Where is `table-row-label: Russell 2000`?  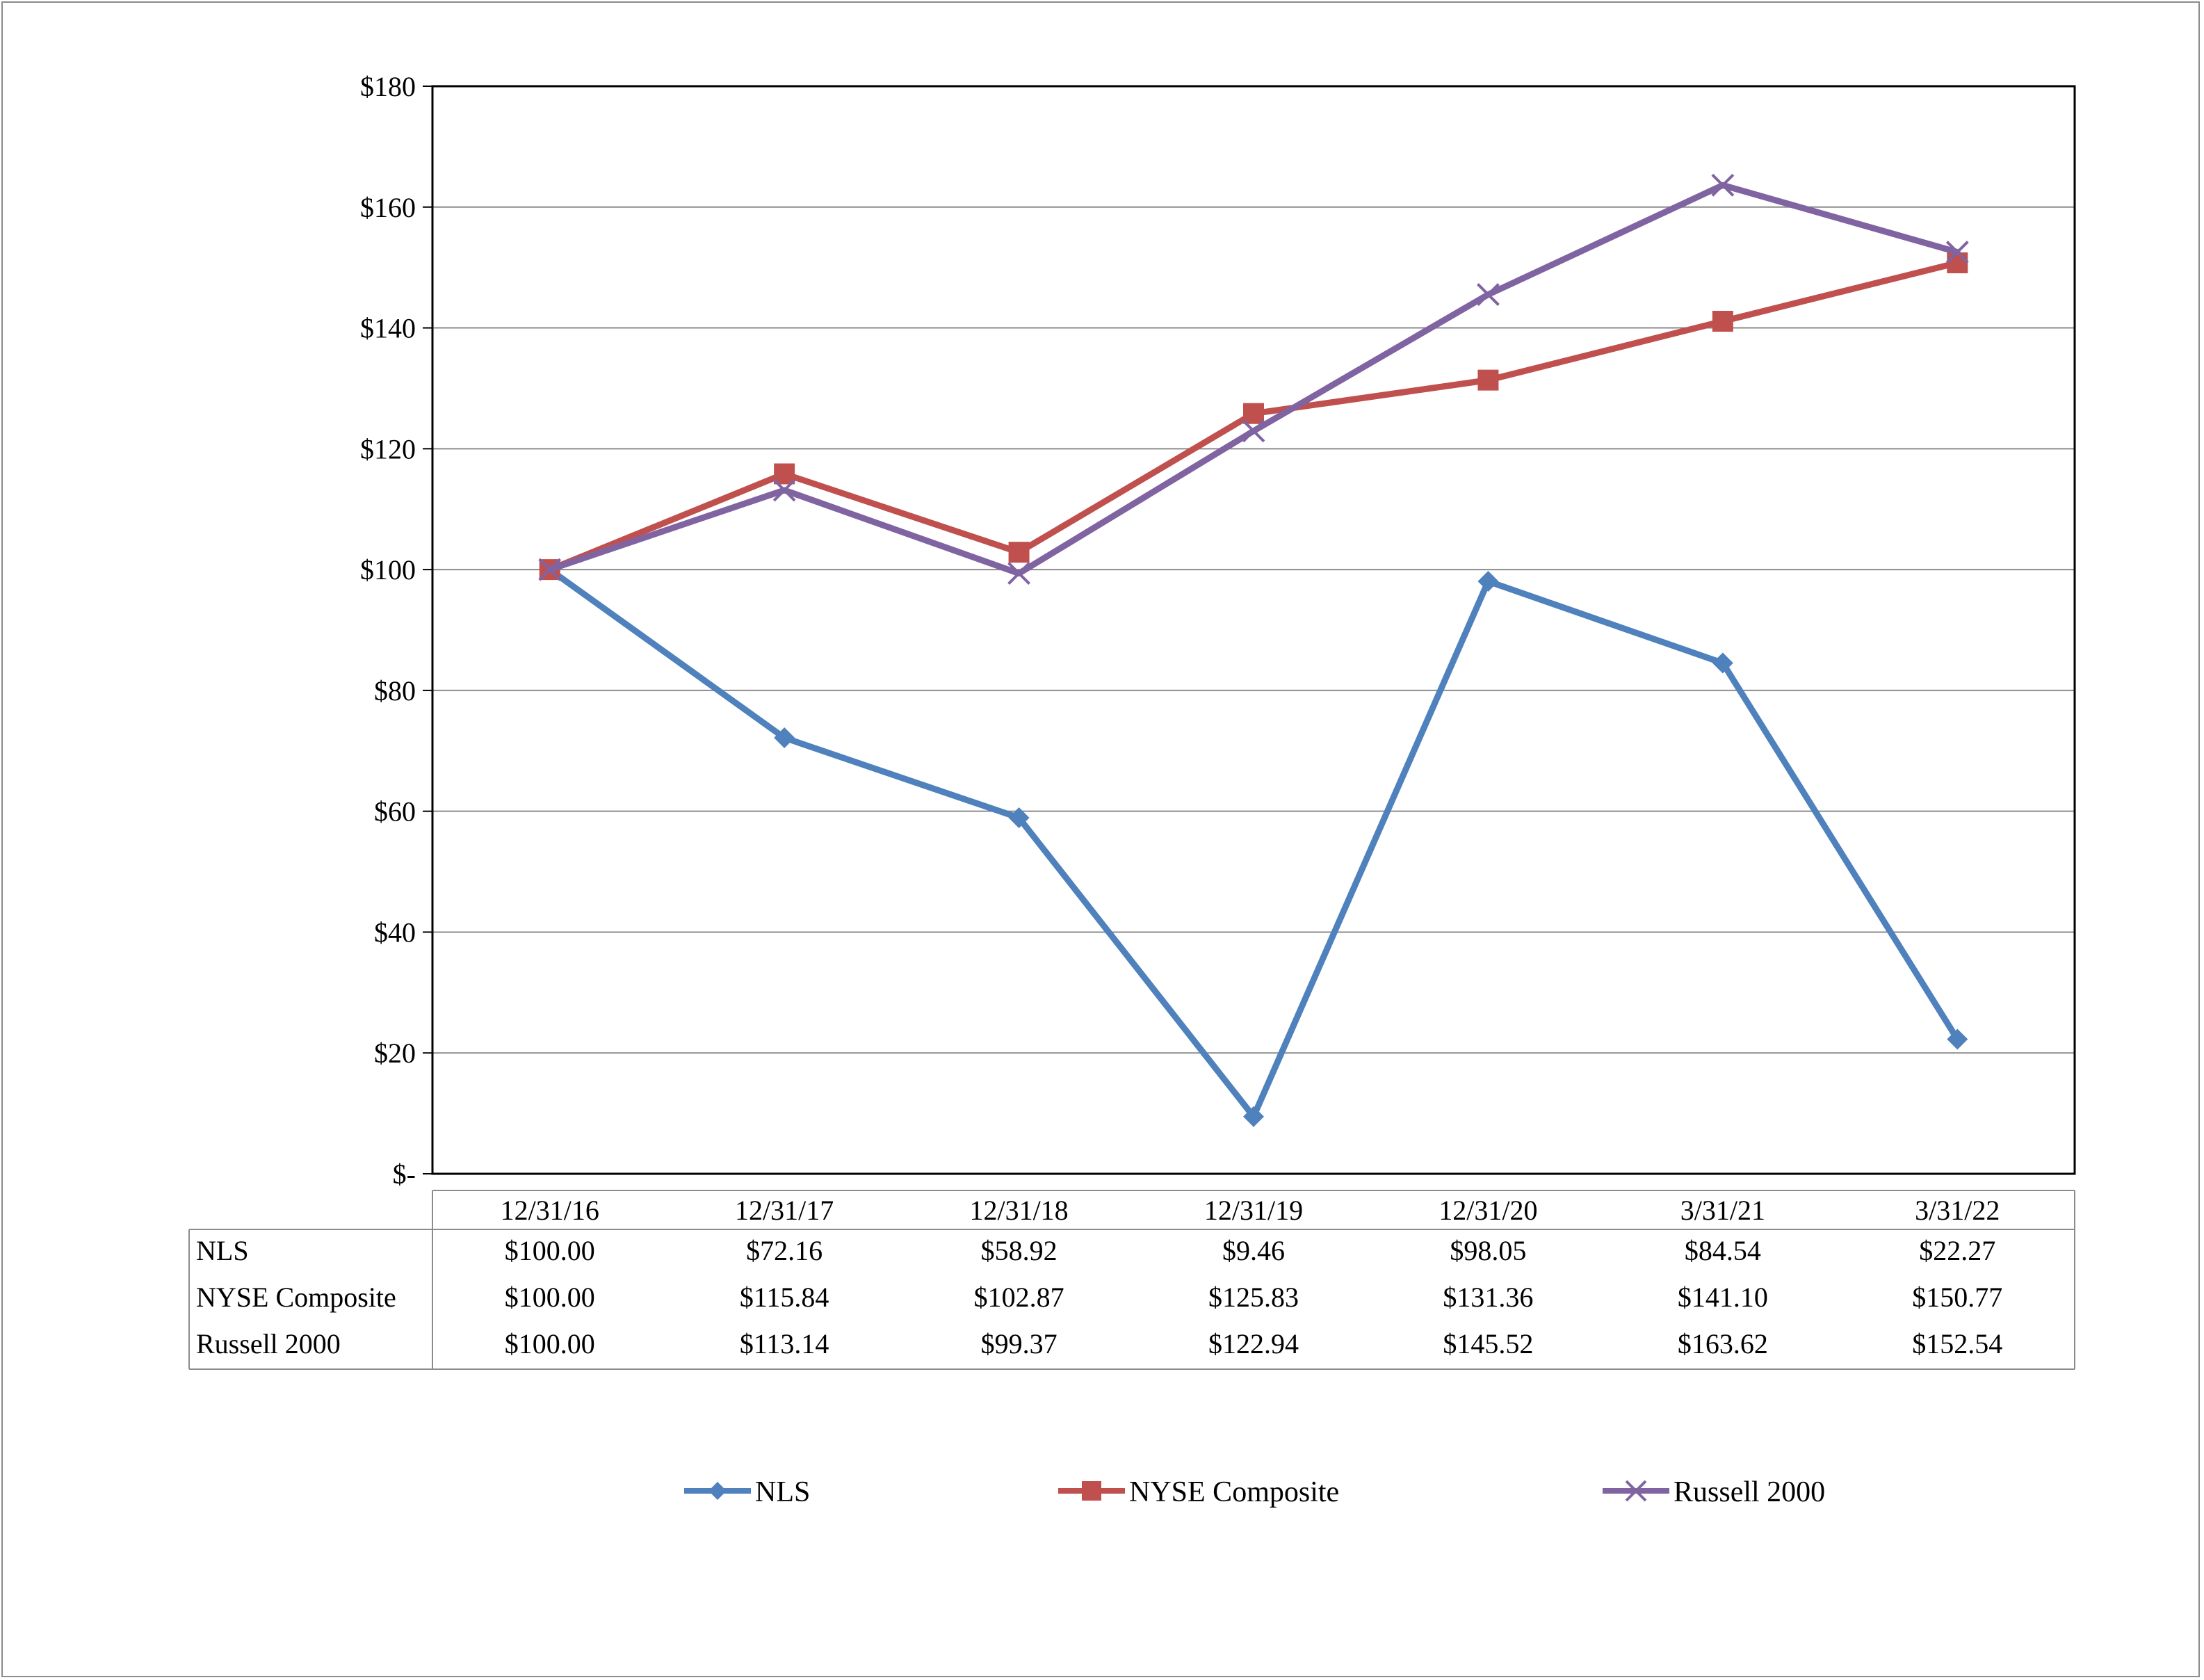 table-row-label: Russell 2000 is located at coordinates (268, 1343).